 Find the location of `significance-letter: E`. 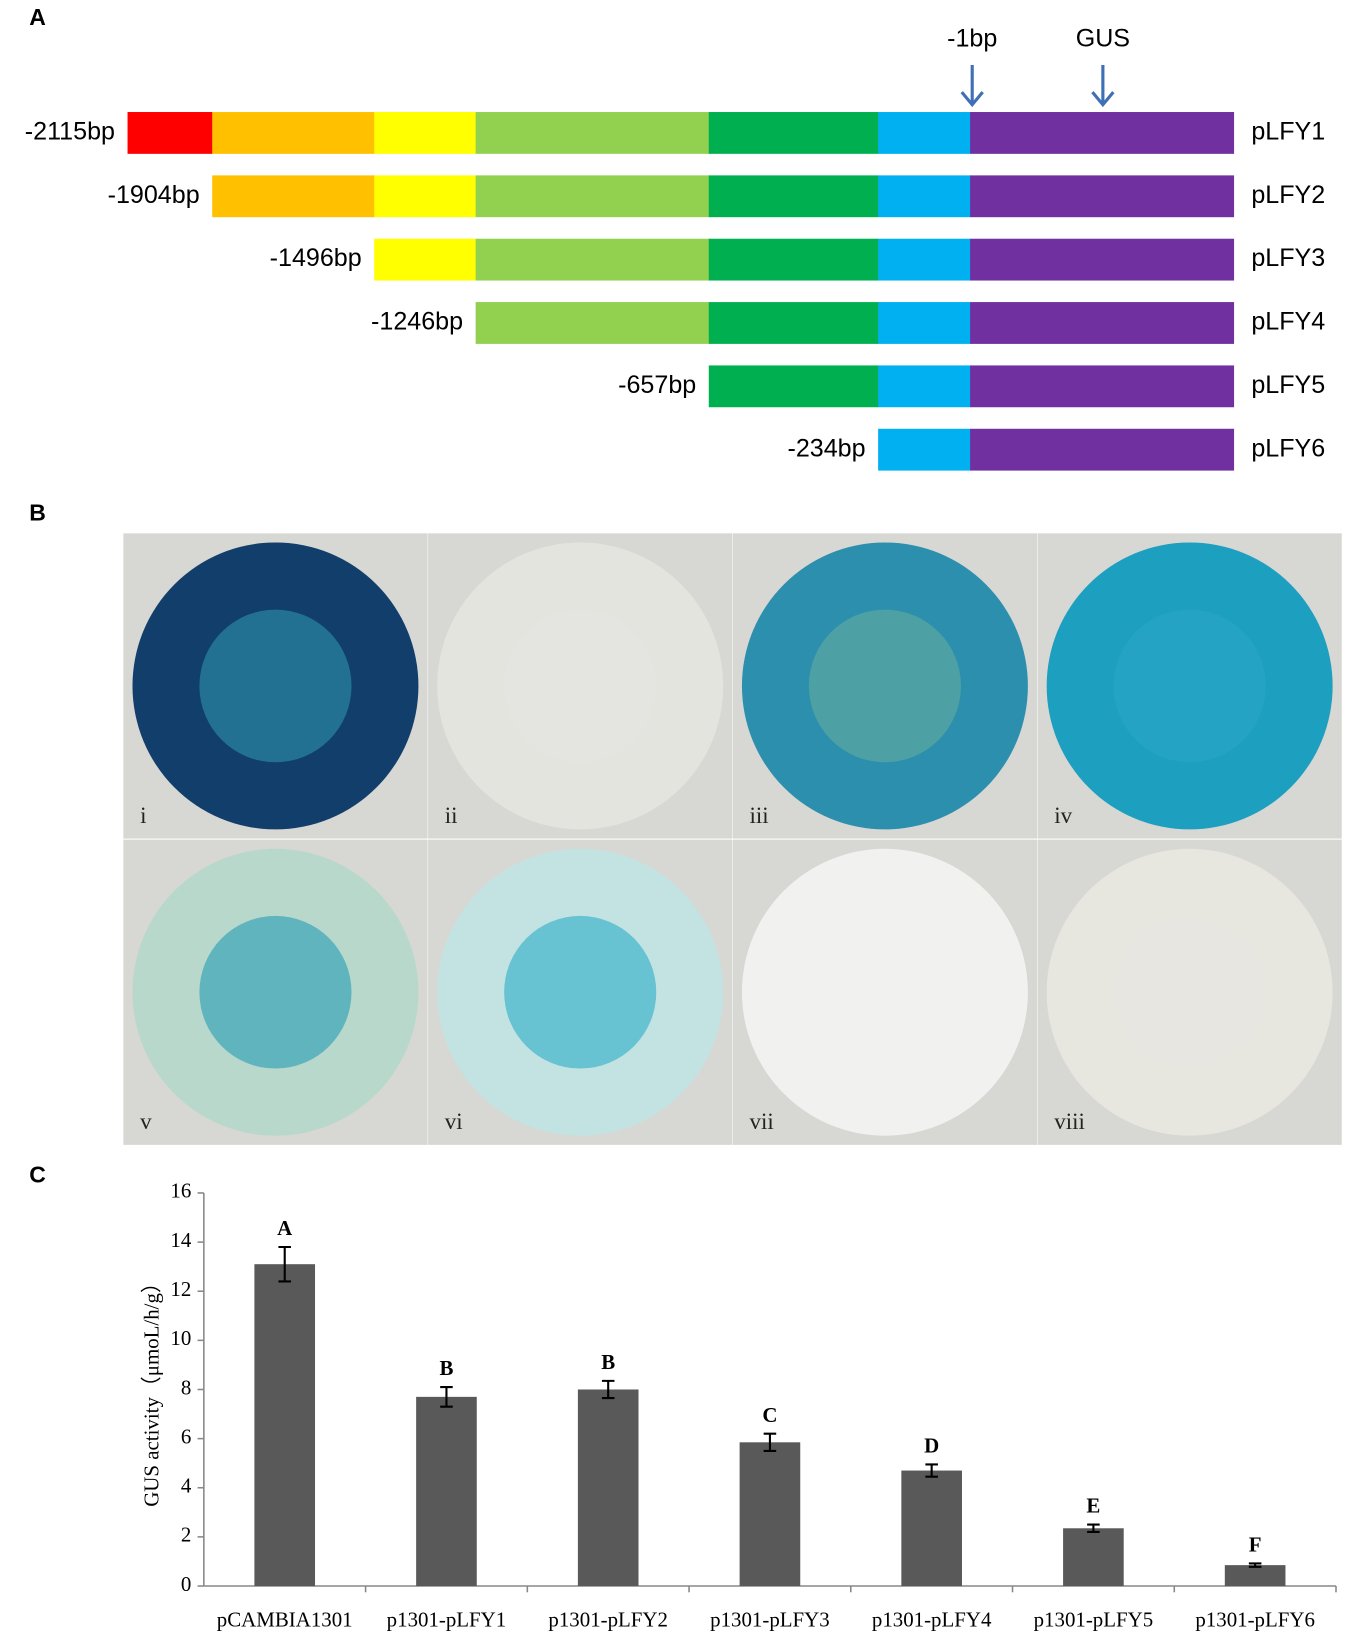

significance-letter: E is located at coordinates (1093, 1506).